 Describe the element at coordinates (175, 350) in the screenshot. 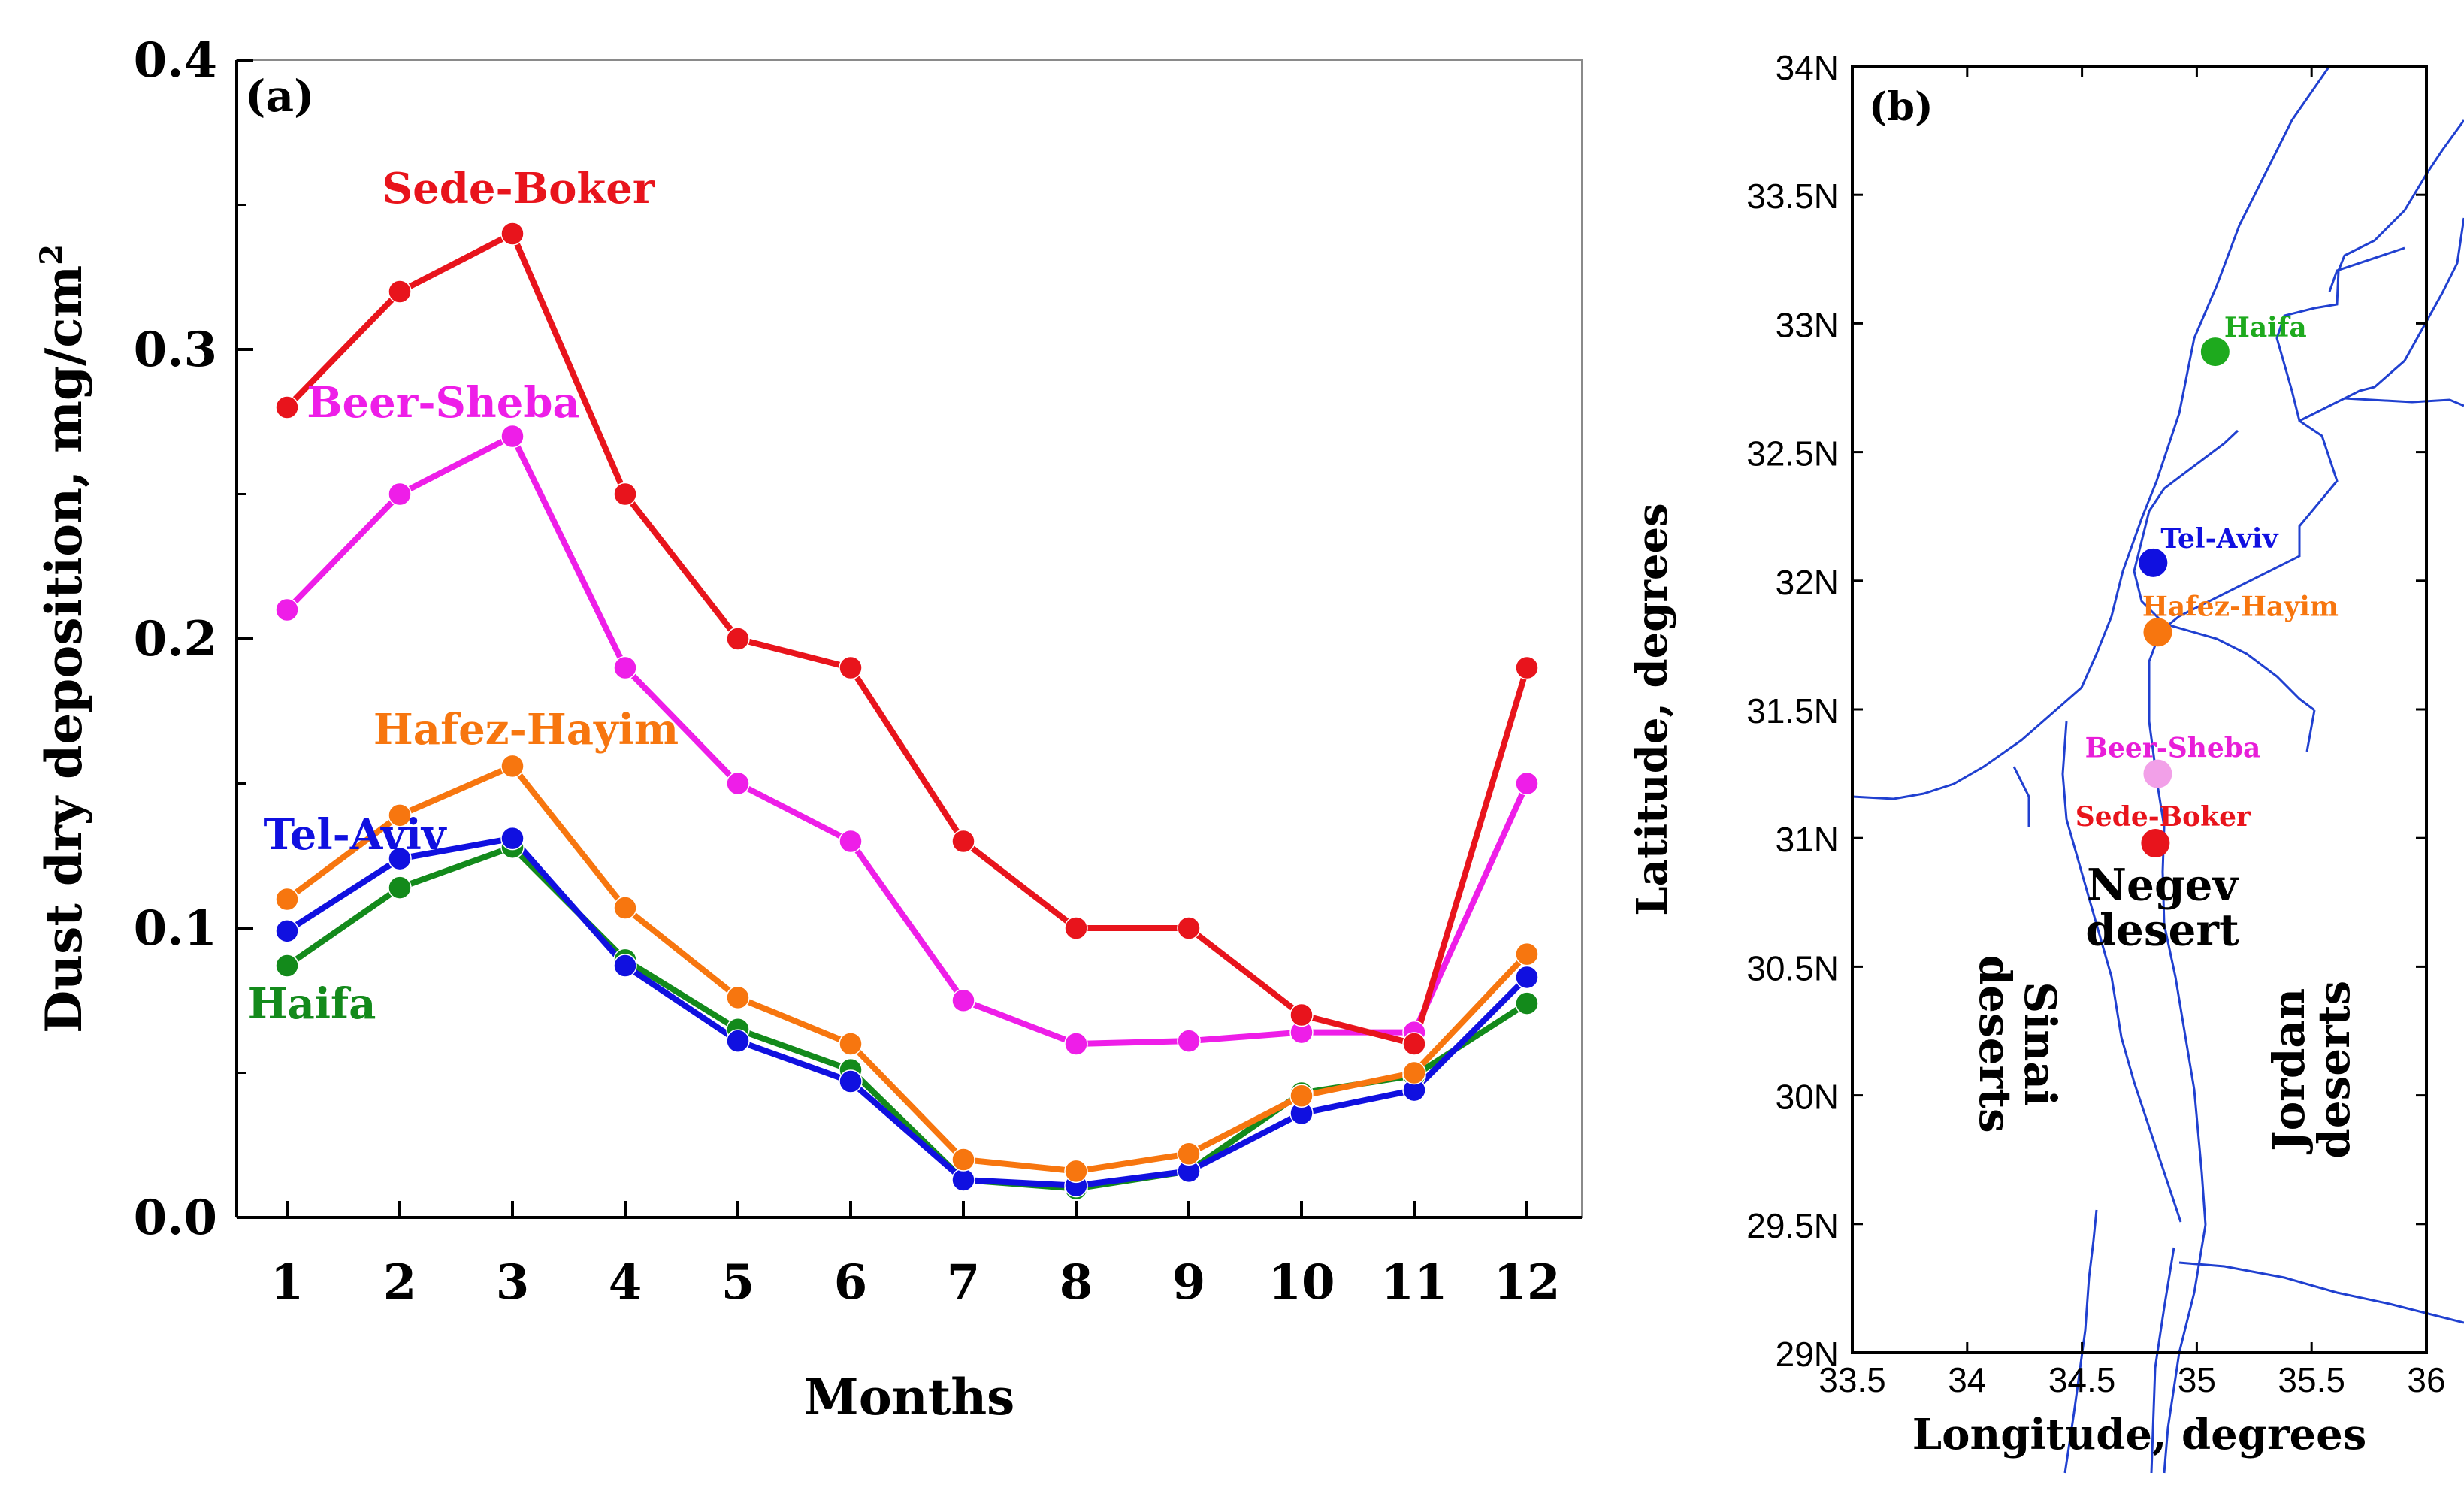

I see `y-tick-label: 0.3` at that location.